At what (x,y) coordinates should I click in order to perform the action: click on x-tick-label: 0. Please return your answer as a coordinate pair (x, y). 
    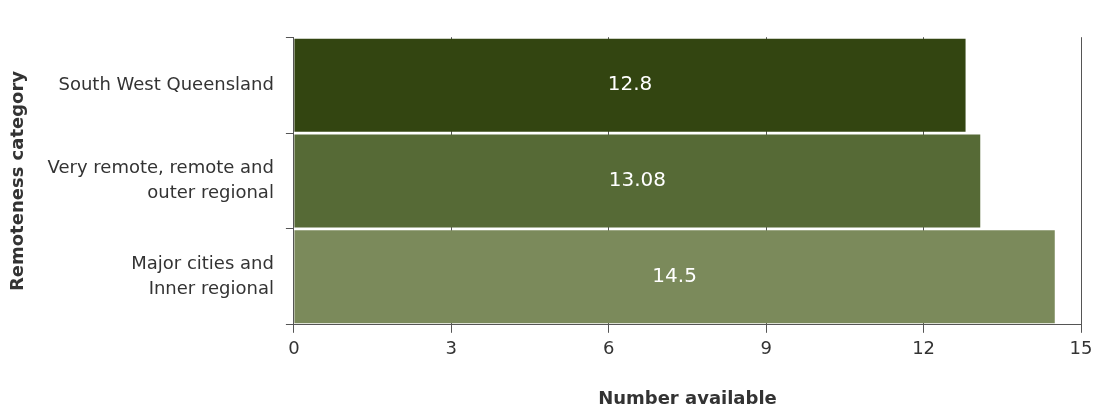
    Looking at the image, I should click on (294, 348).